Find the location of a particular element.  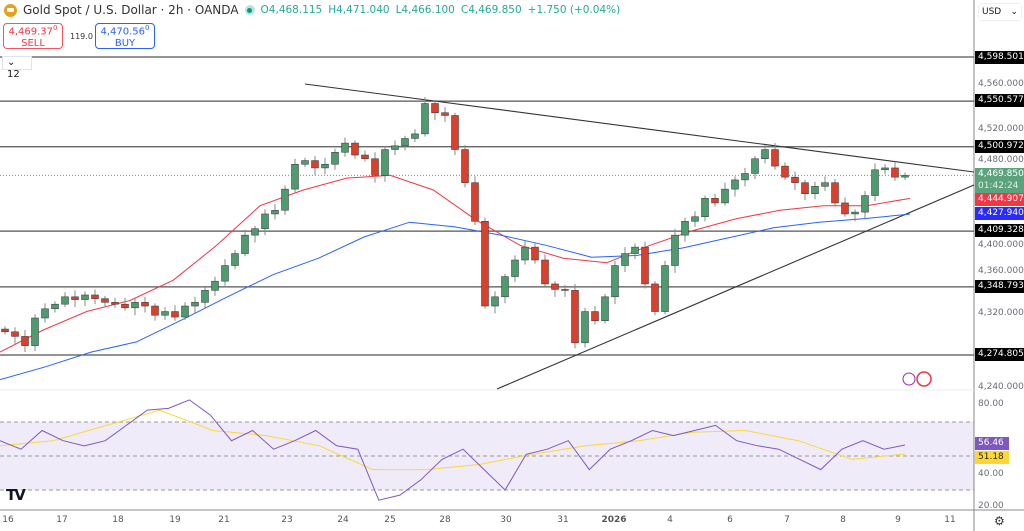

time-label: 18 is located at coordinates (118, 520).